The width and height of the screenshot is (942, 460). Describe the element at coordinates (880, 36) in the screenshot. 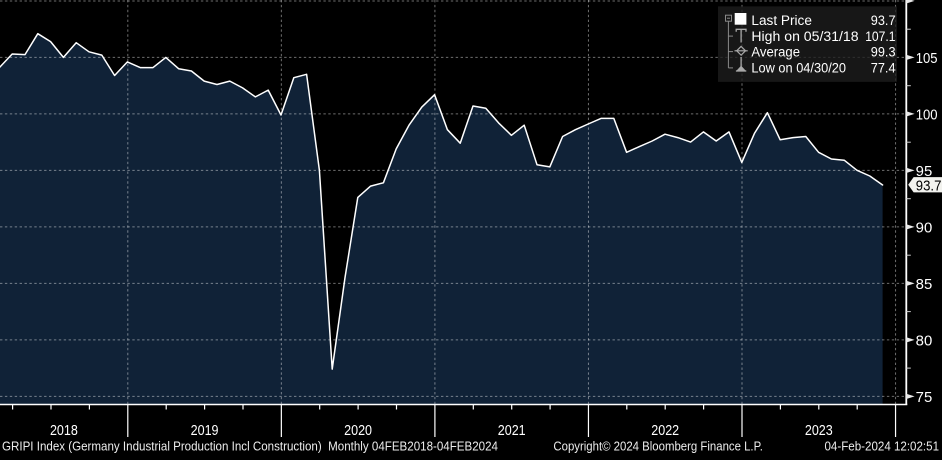

I see `svg-text: 107.1` at that location.